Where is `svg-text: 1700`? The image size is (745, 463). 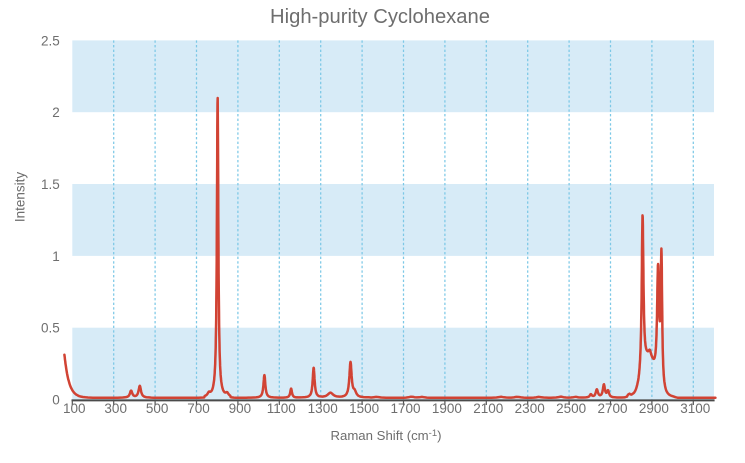 svg-text: 1700 is located at coordinates (405, 408).